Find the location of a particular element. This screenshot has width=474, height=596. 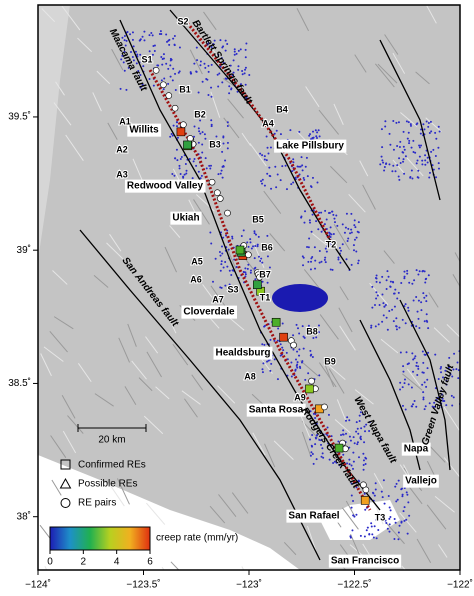

y-tick-label: 38.5˚ is located at coordinates (19, 383).